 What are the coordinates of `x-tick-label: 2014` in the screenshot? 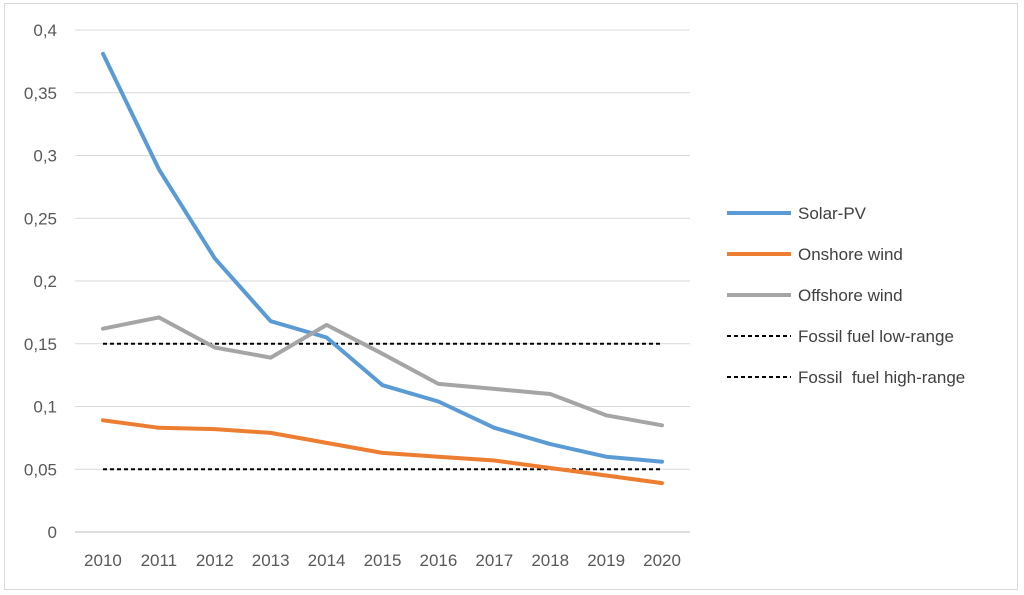 It's located at (327, 560).